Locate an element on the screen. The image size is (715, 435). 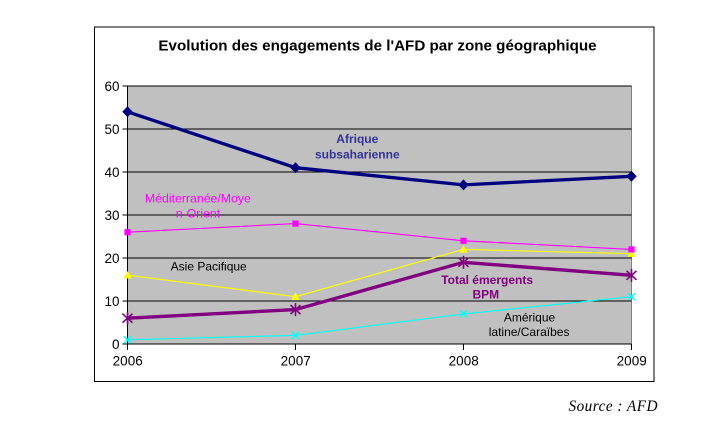
svg-text: 50 is located at coordinates (111, 129).